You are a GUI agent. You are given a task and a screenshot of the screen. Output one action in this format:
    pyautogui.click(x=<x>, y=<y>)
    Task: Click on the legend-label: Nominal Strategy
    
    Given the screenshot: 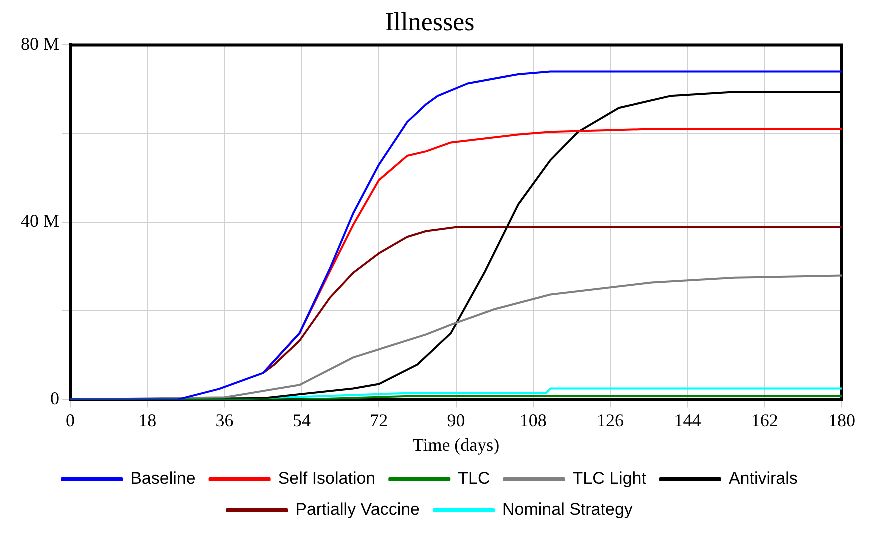 What is the action you would take?
    pyautogui.click(x=568, y=510)
    